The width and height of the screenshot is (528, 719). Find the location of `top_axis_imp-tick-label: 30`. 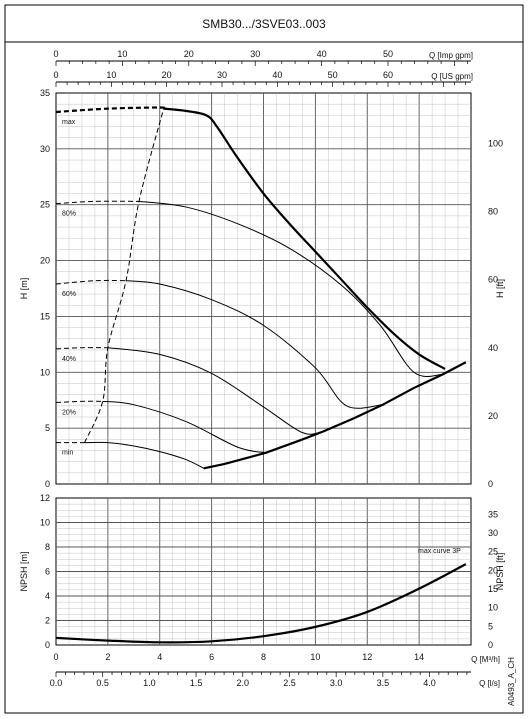

top_axis_imp-tick-label: 30 is located at coordinates (255, 54).